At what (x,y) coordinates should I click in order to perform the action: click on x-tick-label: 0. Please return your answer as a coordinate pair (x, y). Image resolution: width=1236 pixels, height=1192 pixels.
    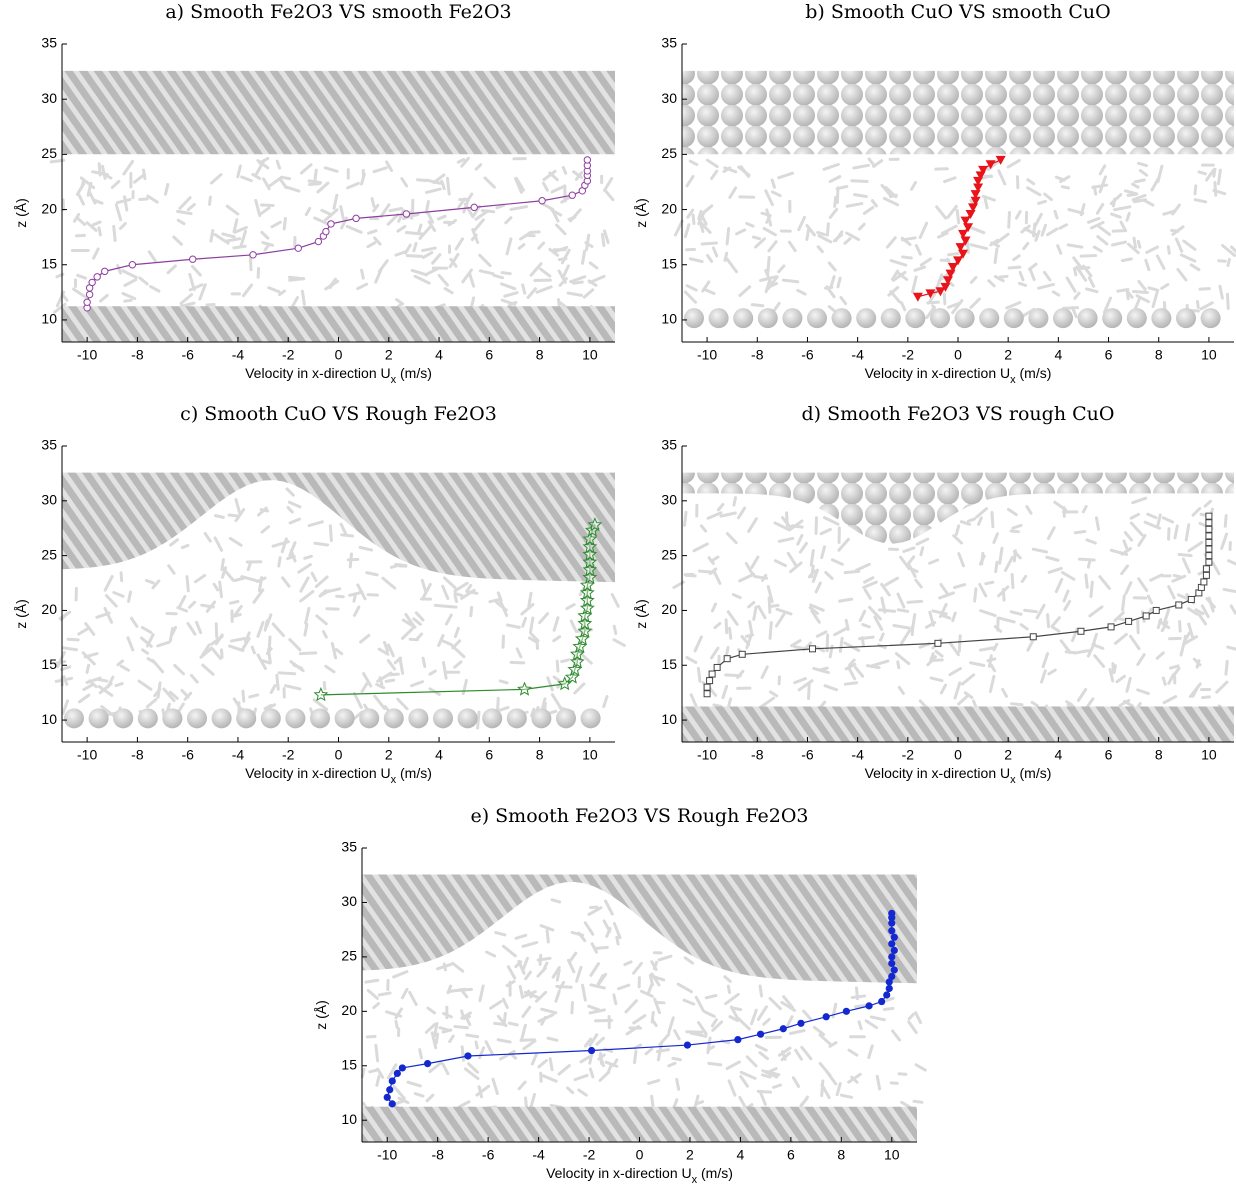
    Looking at the image, I should click on (339, 755).